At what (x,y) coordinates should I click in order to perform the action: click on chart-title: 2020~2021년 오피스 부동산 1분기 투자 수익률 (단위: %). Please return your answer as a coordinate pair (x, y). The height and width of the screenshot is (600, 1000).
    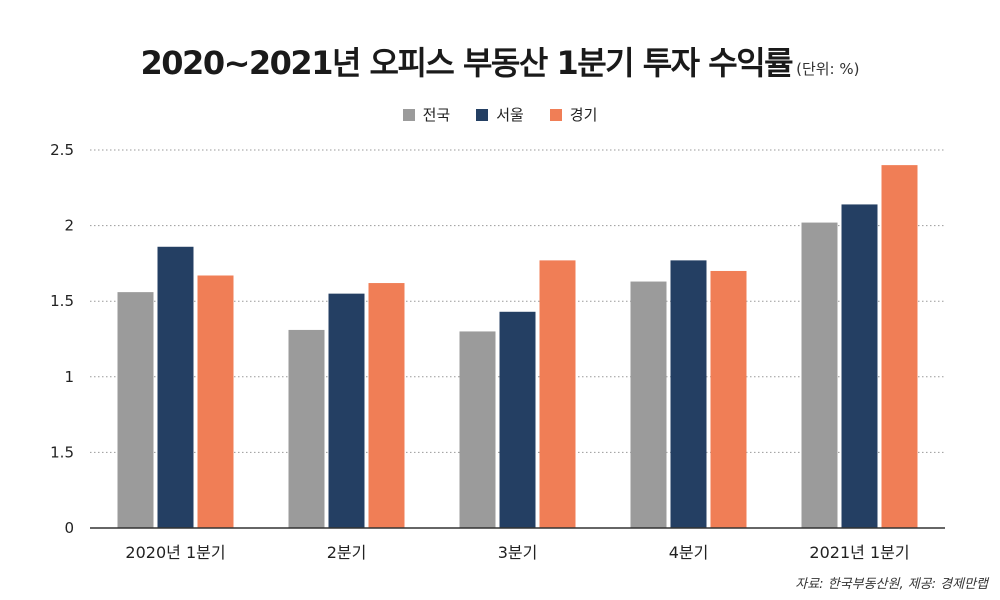
    Looking at the image, I should click on (500, 61).